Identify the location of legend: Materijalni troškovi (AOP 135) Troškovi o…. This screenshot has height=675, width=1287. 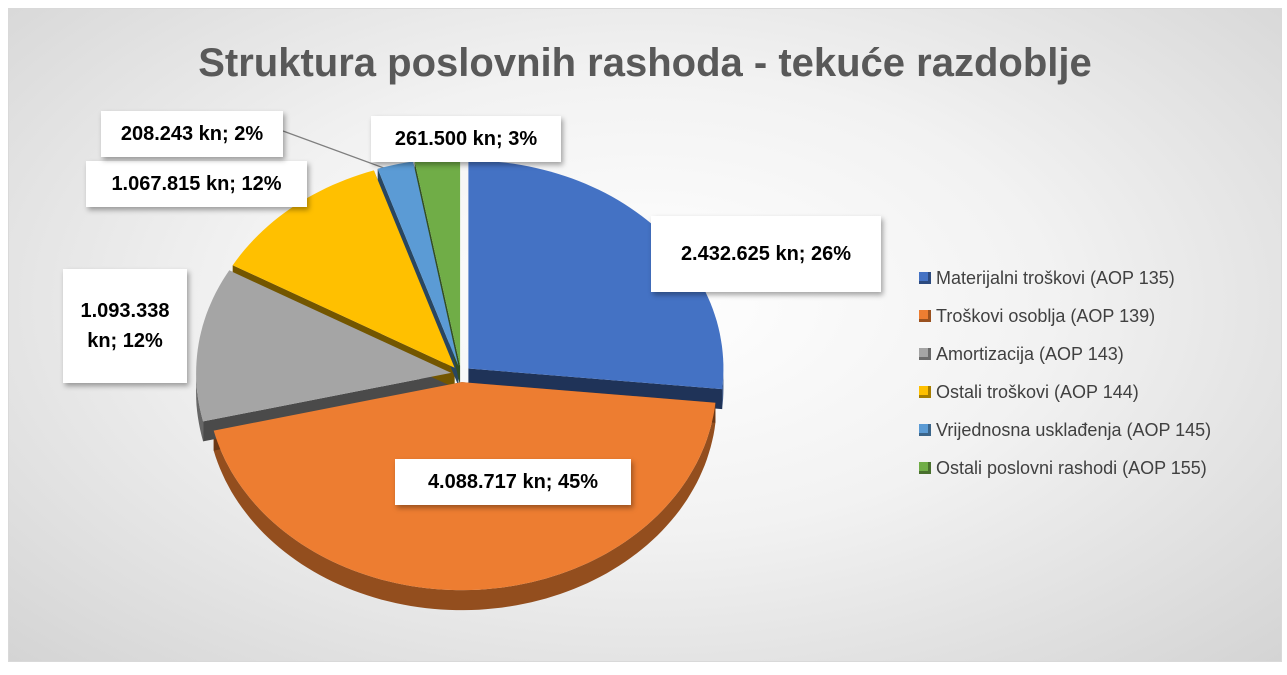
(1065, 373).